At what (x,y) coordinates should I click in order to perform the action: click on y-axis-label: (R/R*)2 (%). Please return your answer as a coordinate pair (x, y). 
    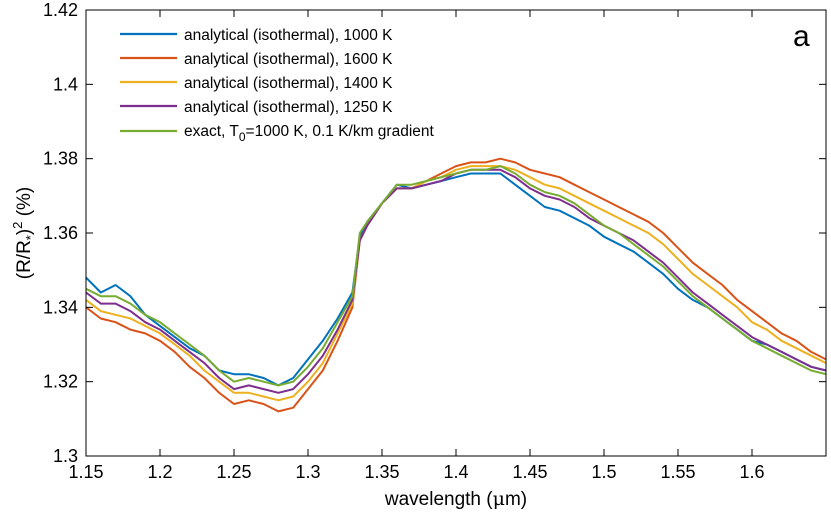
    Looking at the image, I should click on (24, 233).